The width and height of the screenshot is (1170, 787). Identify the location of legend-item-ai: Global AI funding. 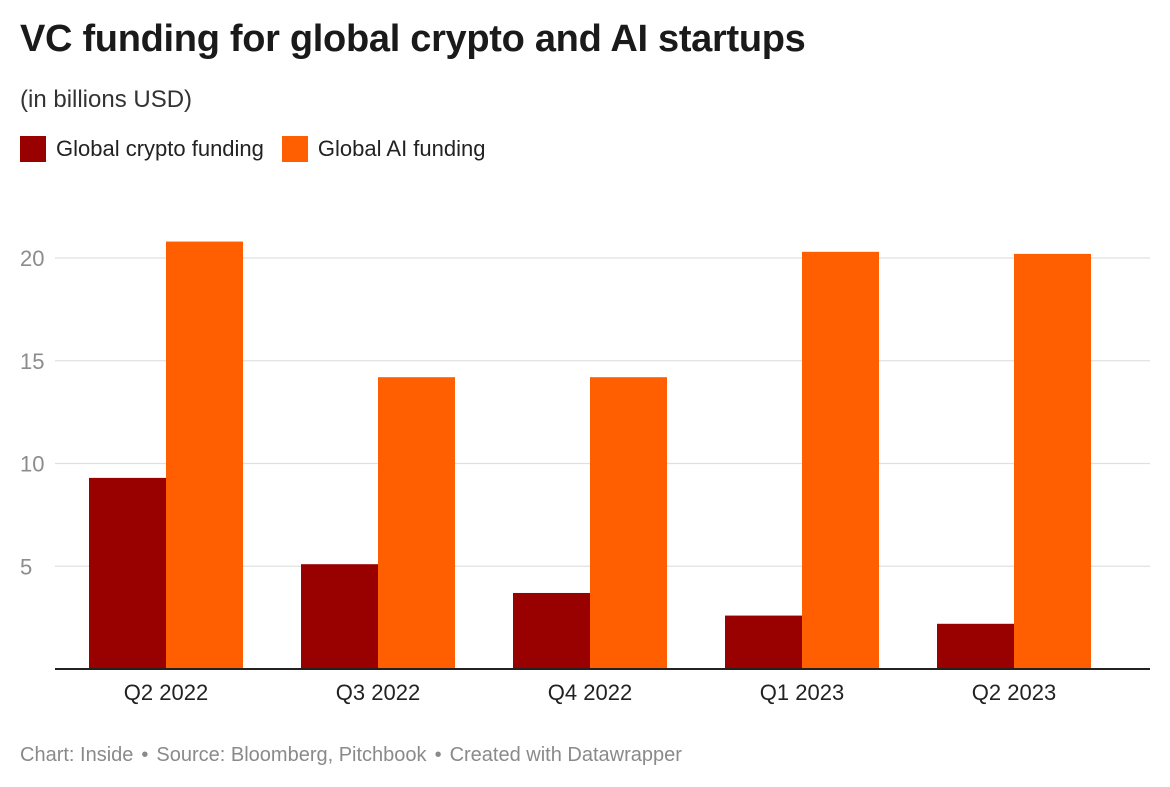
(383, 149).